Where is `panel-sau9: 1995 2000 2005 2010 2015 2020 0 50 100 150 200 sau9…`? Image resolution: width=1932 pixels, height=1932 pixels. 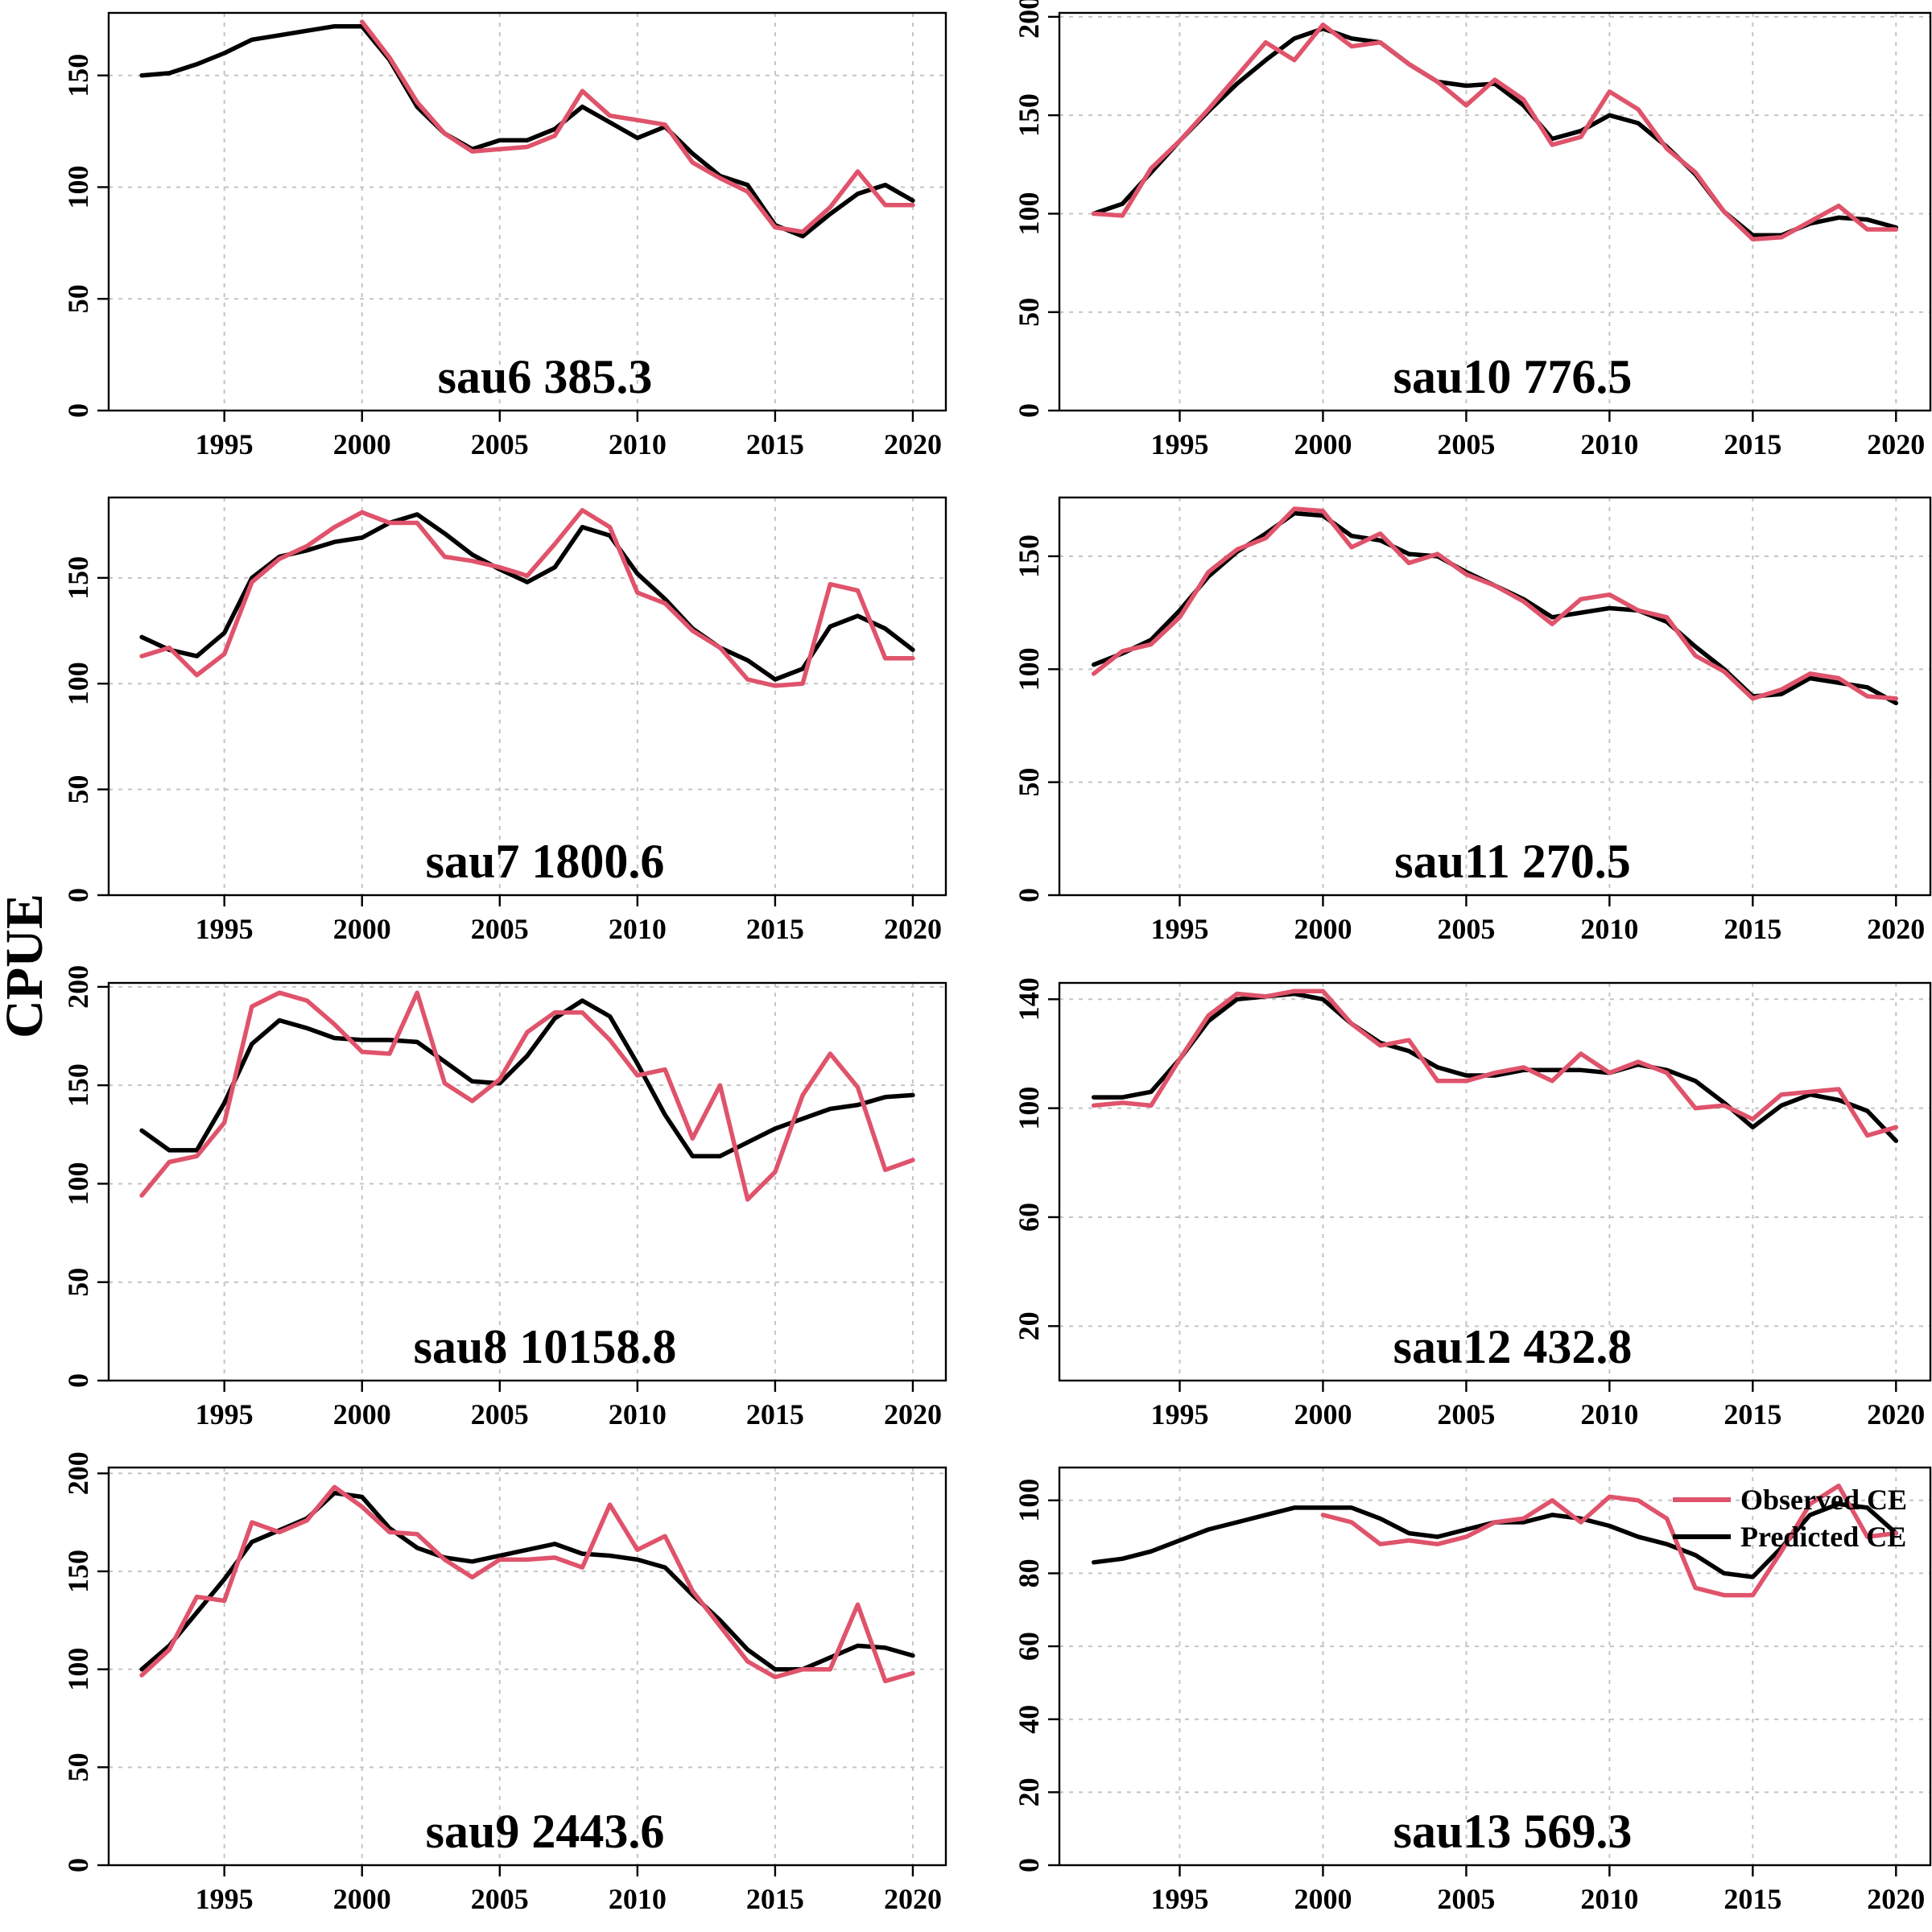 panel-sau9: 1995 2000 2005 2010 2015 2020 0 50 100 150 200 sau9… is located at coordinates (504, 1683).